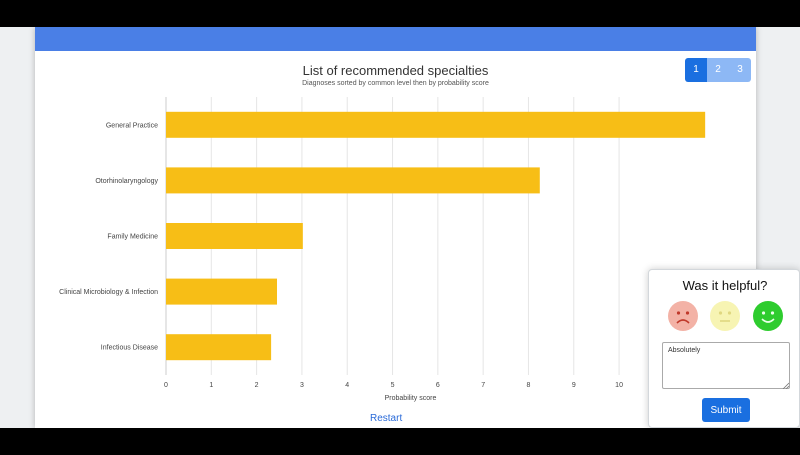 This screenshot has width=800, height=455. I want to click on restart-link: Restart, so click(386, 418).